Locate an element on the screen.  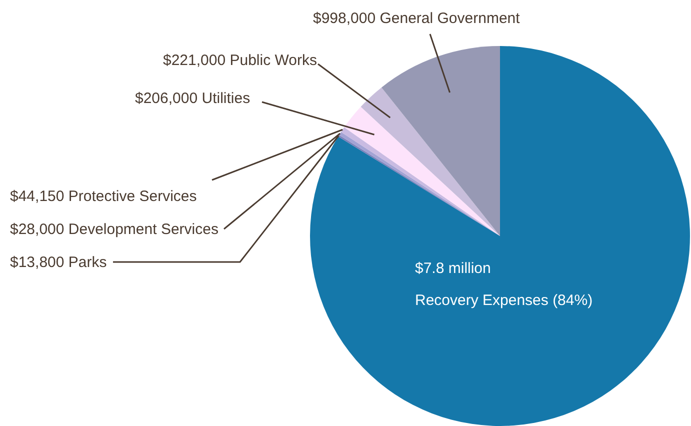
slice-label: $28,000 Development Services is located at coordinates (114, 229).